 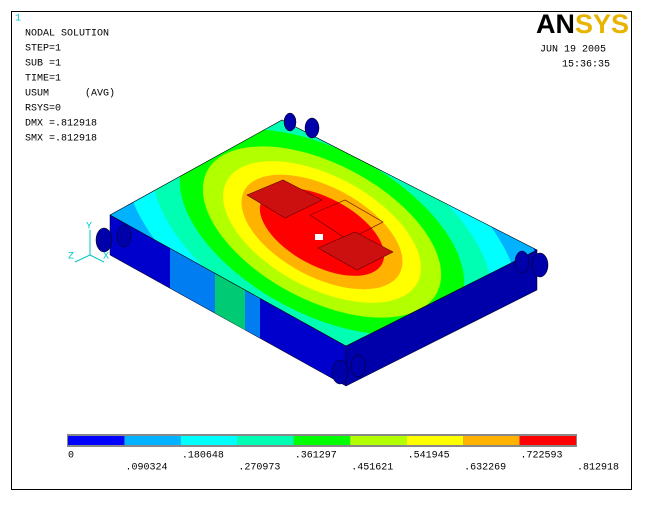 What do you see at coordinates (230, 301) in the screenshot?
I see `front-band` at bounding box center [230, 301].